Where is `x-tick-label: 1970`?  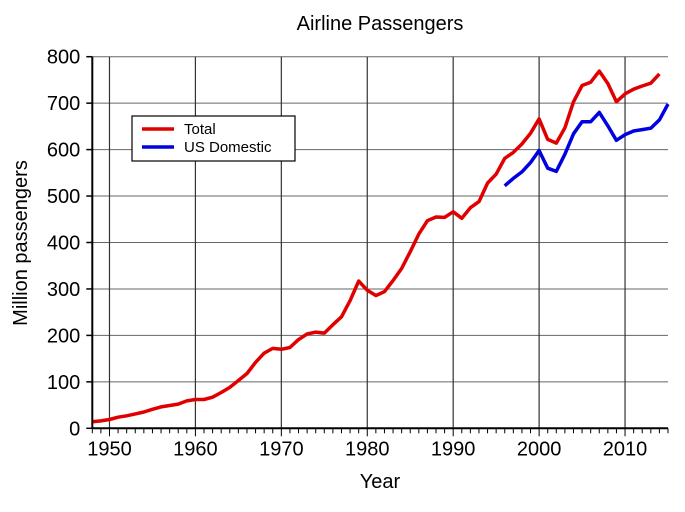
x-tick-label: 1970 is located at coordinates (281, 449).